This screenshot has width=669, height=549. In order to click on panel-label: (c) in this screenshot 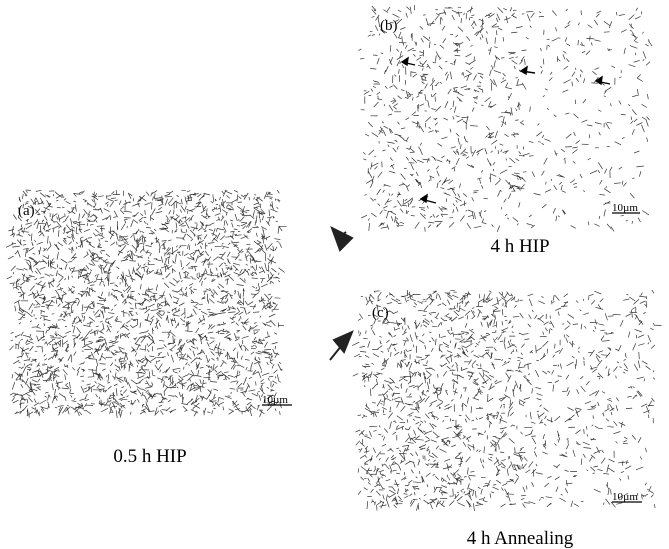, I will do `click(380, 313)`.